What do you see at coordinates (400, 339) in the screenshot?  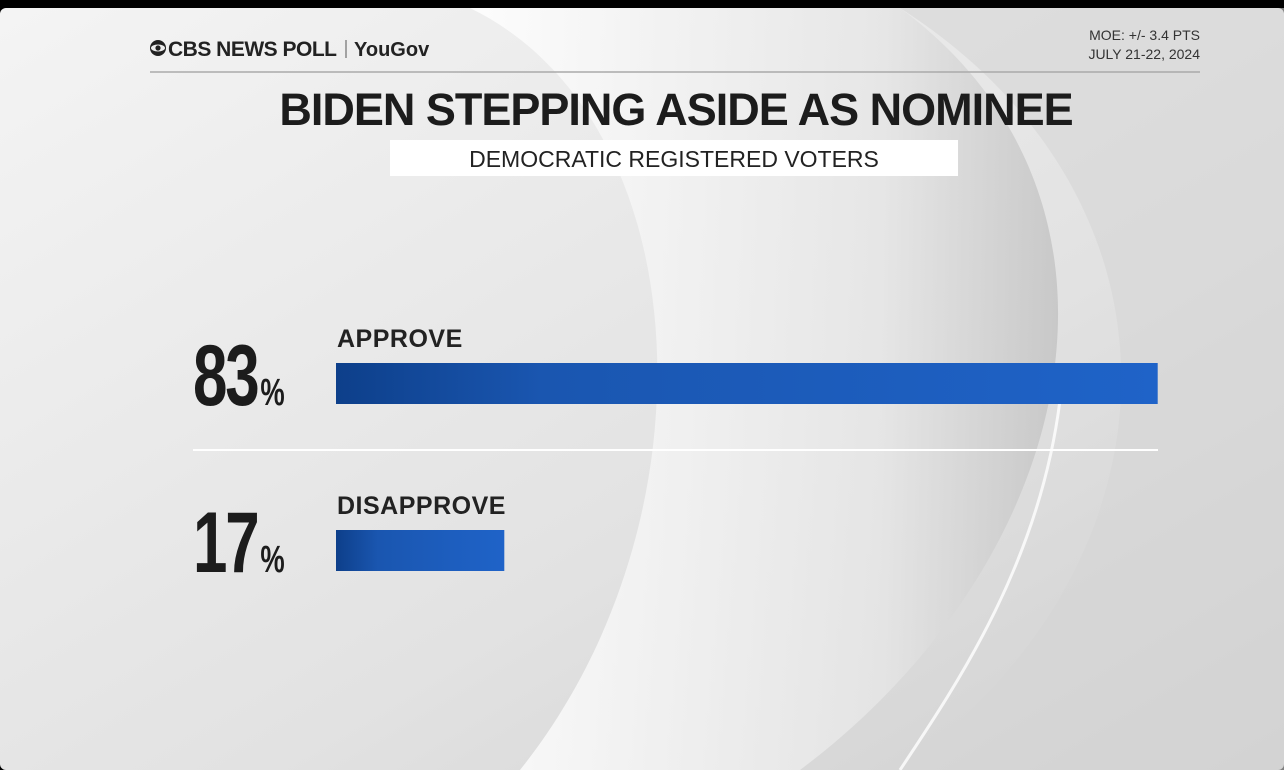 I see `category-label: APPROVE` at bounding box center [400, 339].